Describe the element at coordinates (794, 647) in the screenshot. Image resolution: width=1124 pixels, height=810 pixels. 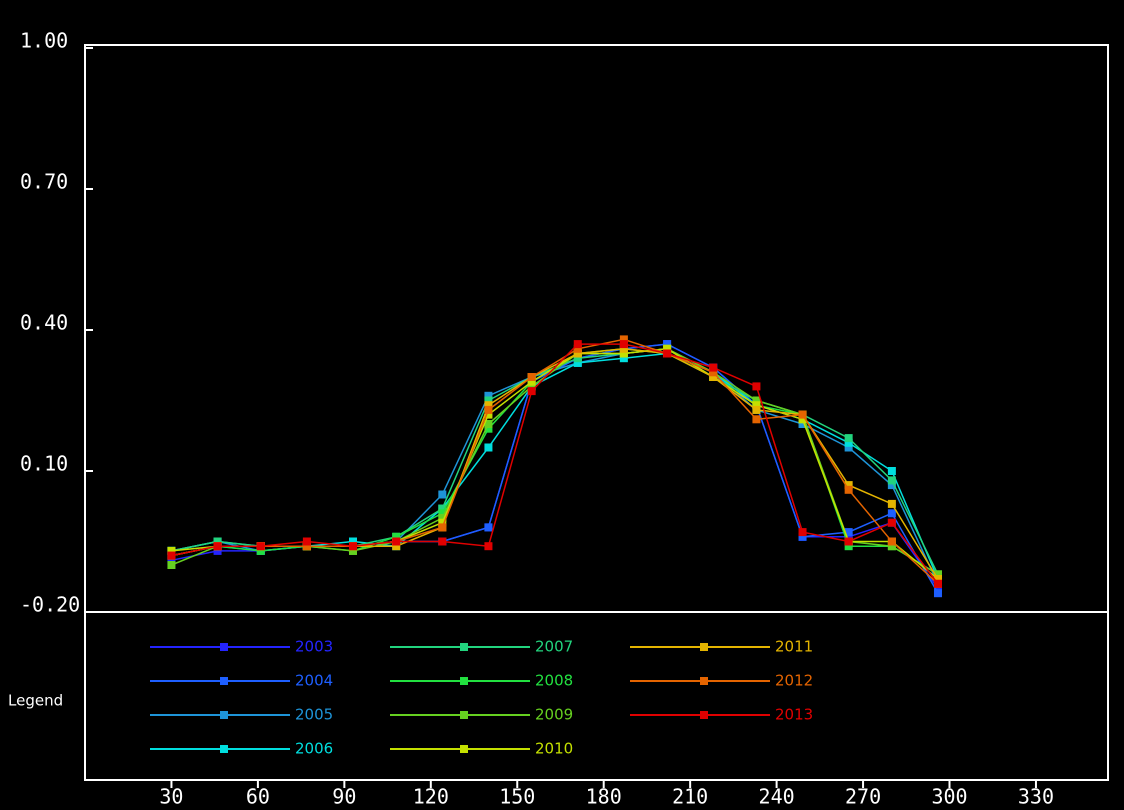
I see `legend-label: 2011` at that location.